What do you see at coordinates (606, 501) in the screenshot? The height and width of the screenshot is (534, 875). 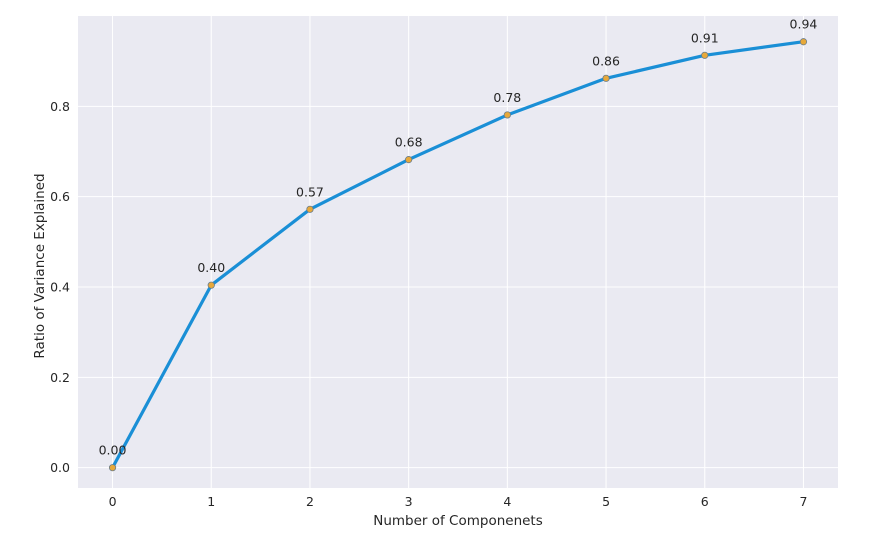 I see `x-tick-label: 5` at bounding box center [606, 501].